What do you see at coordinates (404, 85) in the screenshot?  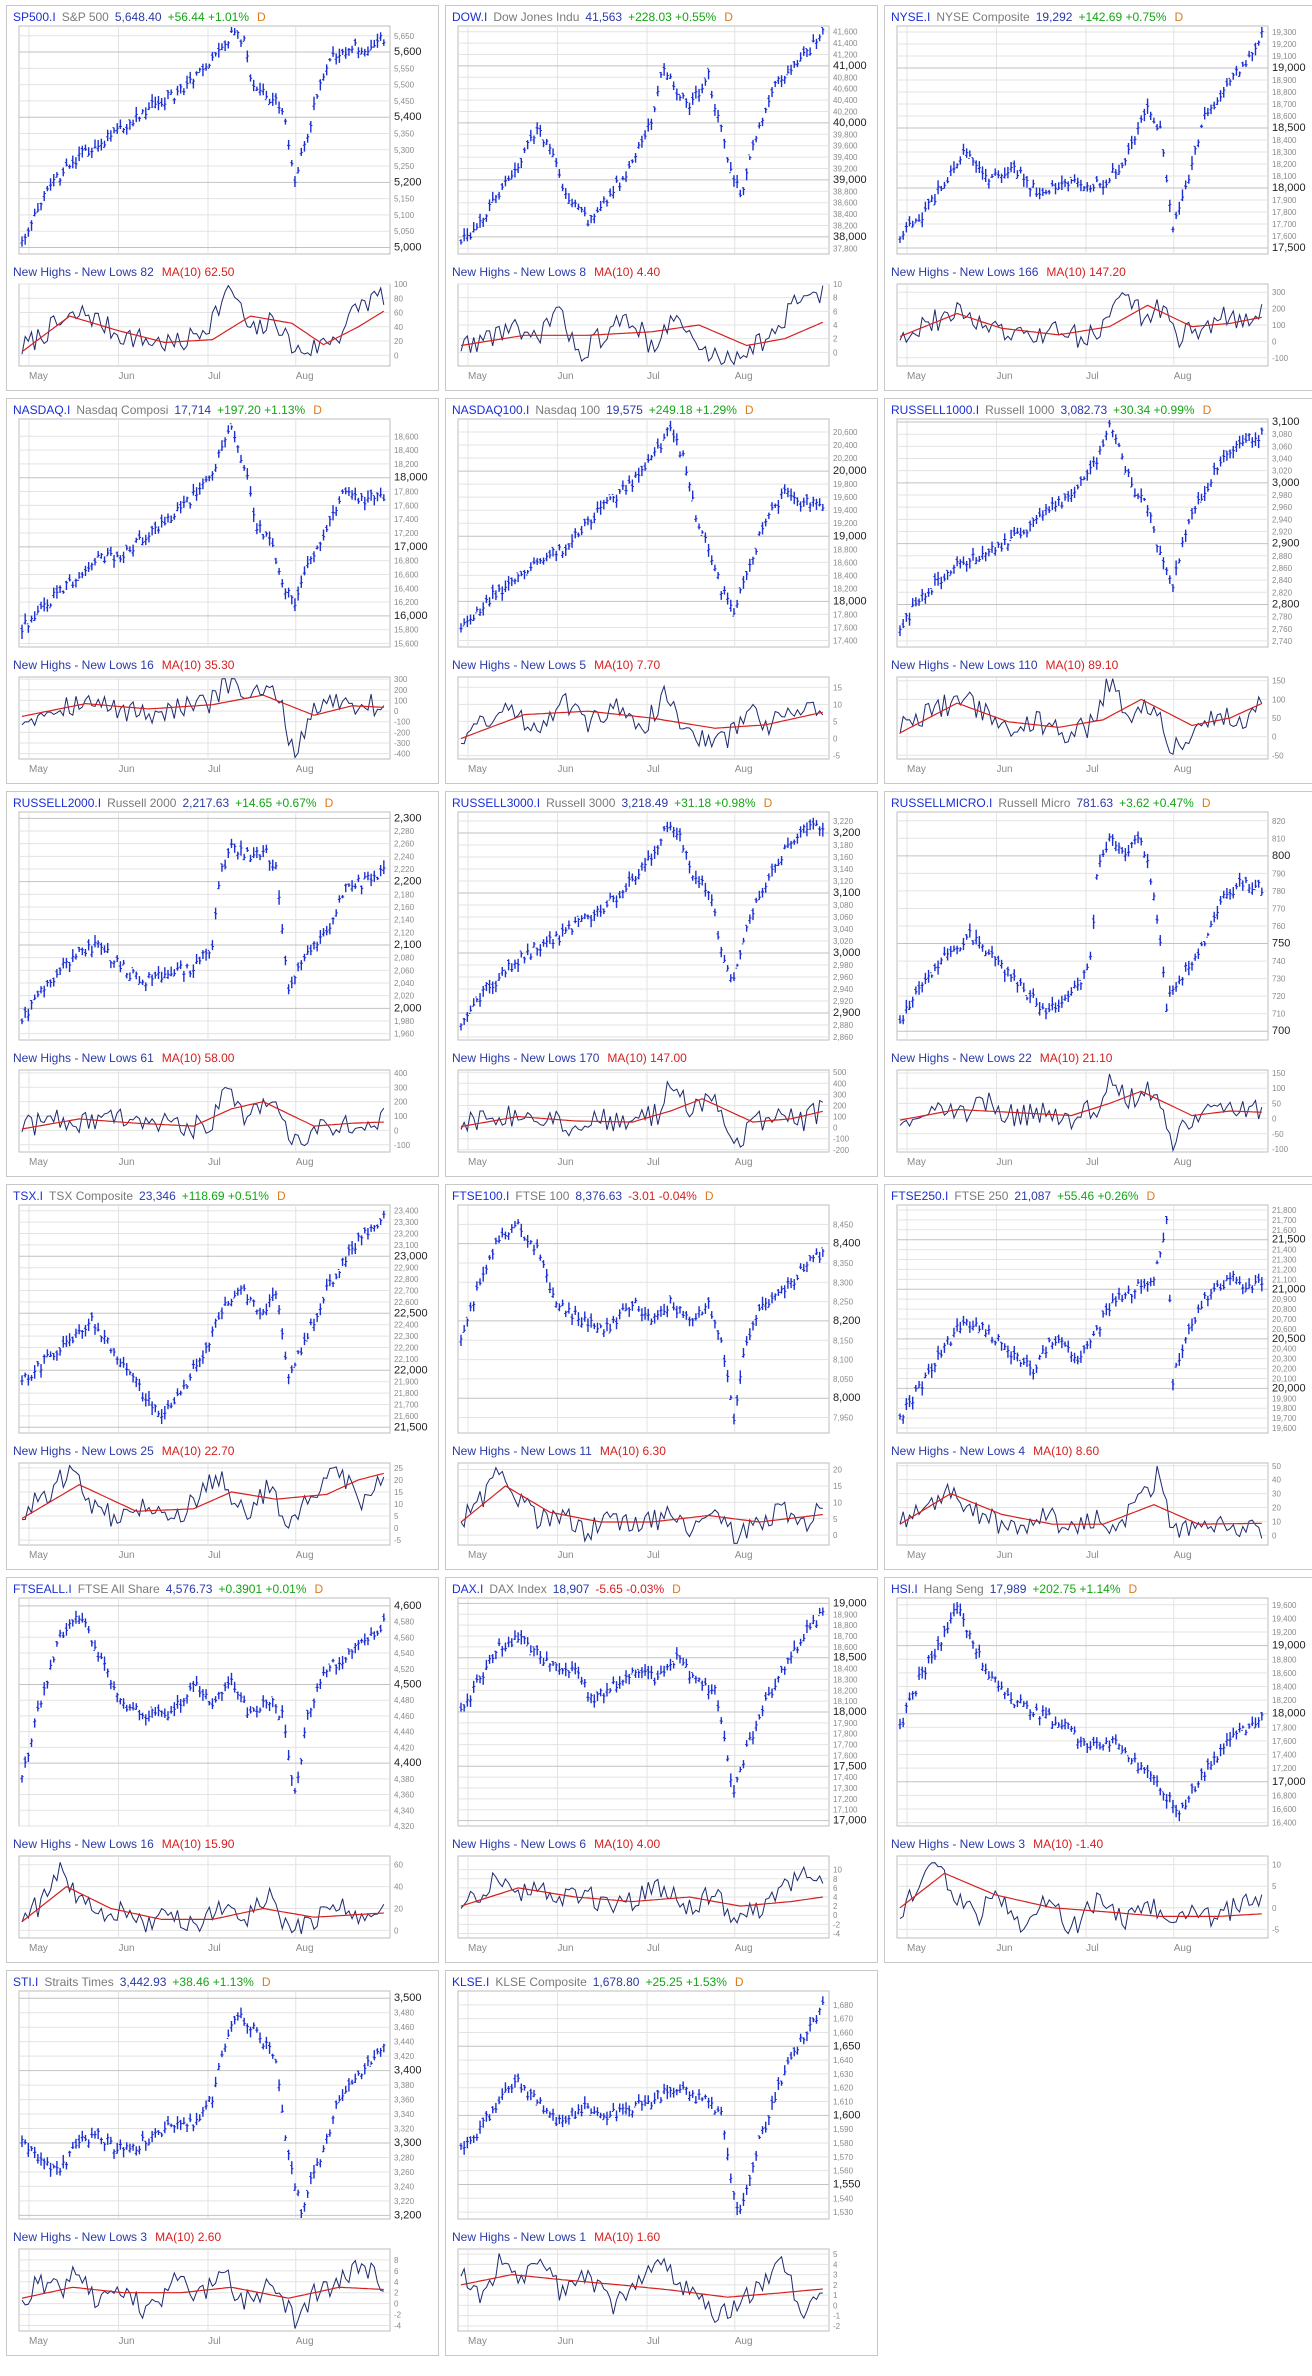 I see `y-tick-label: 5,500` at bounding box center [404, 85].